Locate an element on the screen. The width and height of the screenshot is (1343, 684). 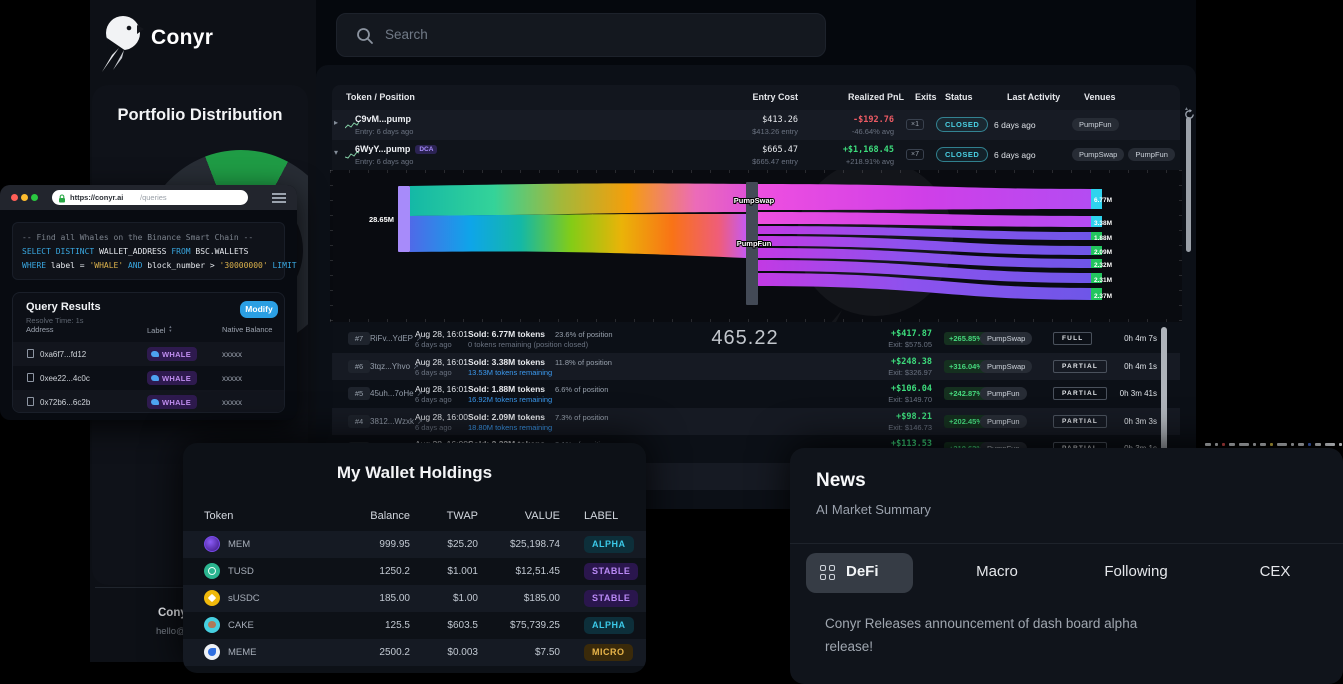
last-activity: 6 days ago is located at coordinates (1015, 125).